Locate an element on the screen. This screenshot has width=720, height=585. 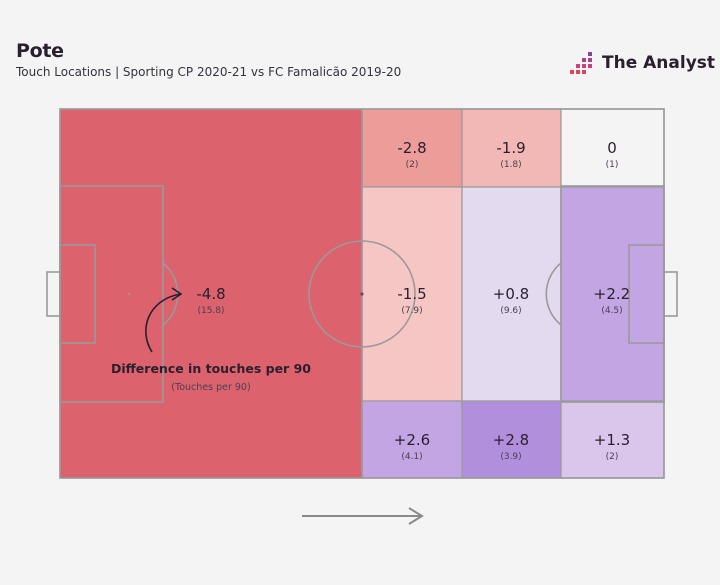
zone-touches-label: (4.1) is located at coordinates (411, 457).